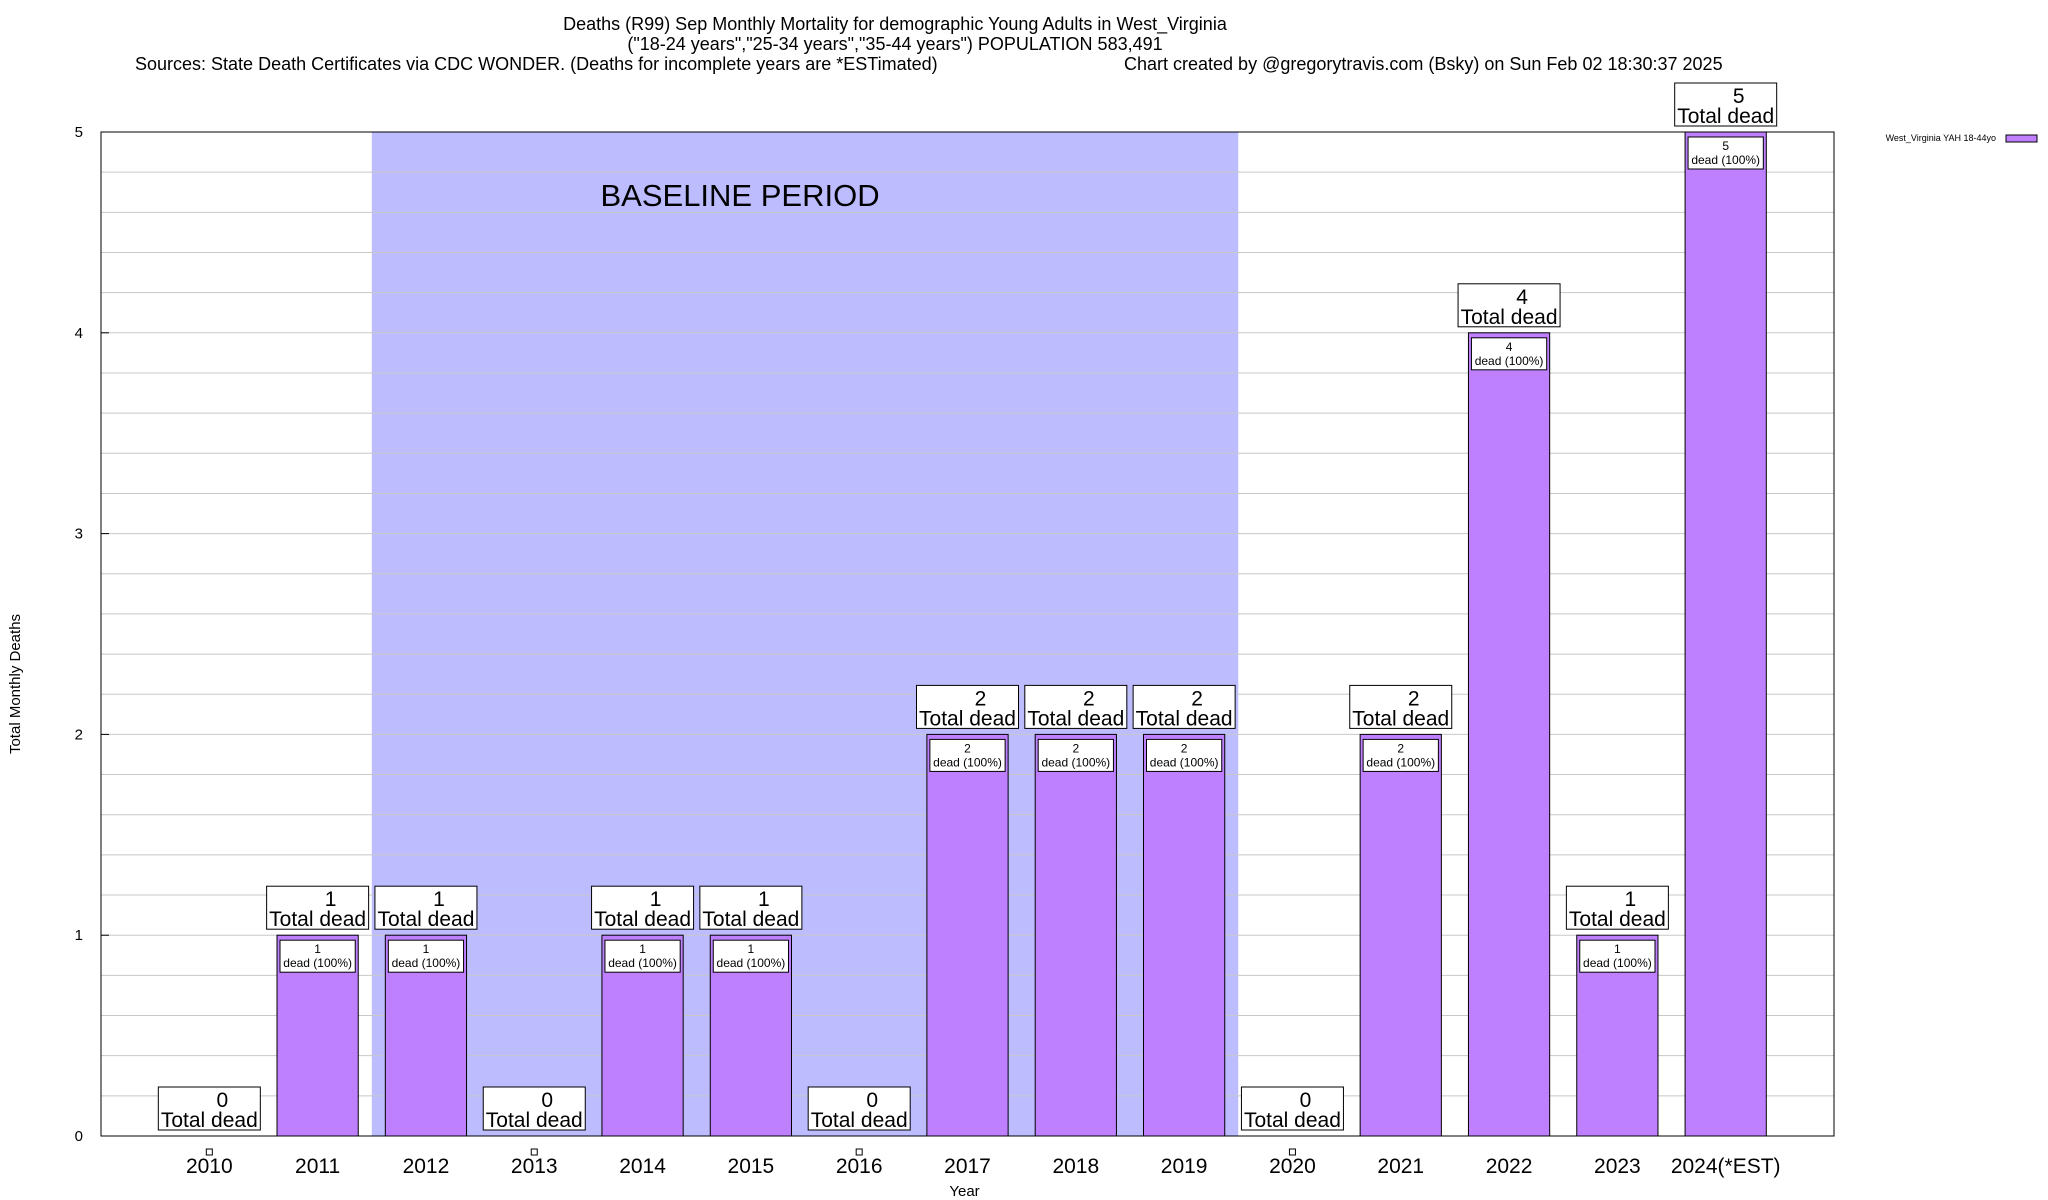  Describe the element at coordinates (964, 1191) in the screenshot. I see `x-axis-label: Year` at that location.